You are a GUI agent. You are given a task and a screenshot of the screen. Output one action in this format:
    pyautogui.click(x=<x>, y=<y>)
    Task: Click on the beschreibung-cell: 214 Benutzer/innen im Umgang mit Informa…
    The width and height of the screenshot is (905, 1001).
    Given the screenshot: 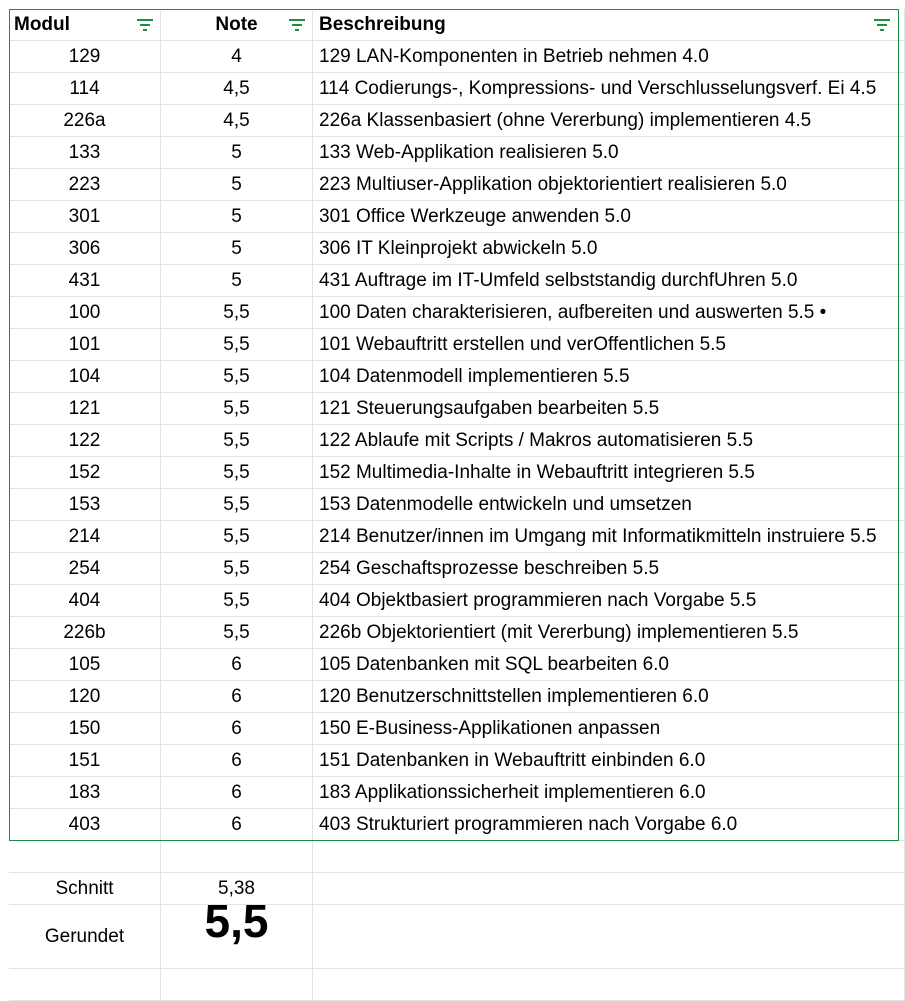 What is the action you would take?
    pyautogui.click(x=609, y=537)
    